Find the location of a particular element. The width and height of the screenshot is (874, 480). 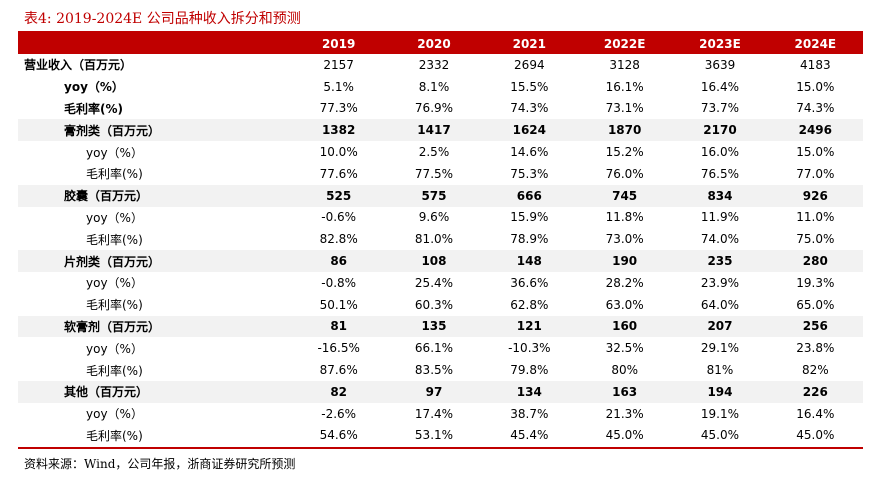

value-cell: 73.0% is located at coordinates (624, 239).